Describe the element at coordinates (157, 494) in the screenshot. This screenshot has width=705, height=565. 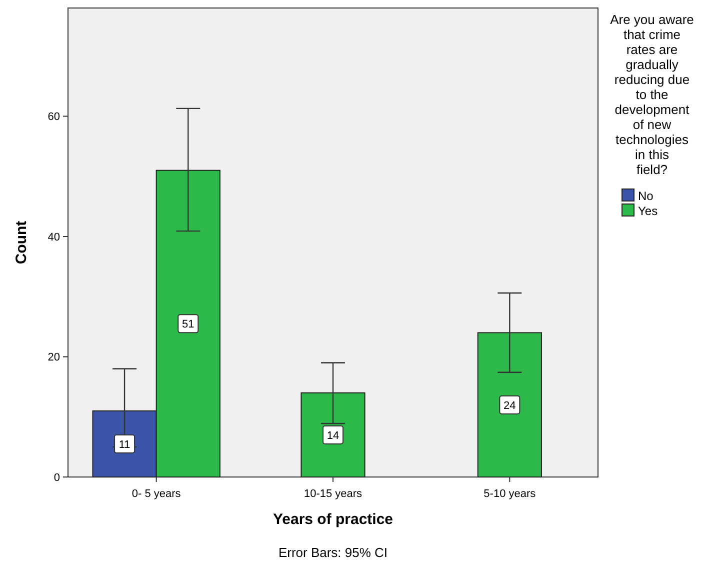
I see `x-tick-label: 0- 5 years` at that location.